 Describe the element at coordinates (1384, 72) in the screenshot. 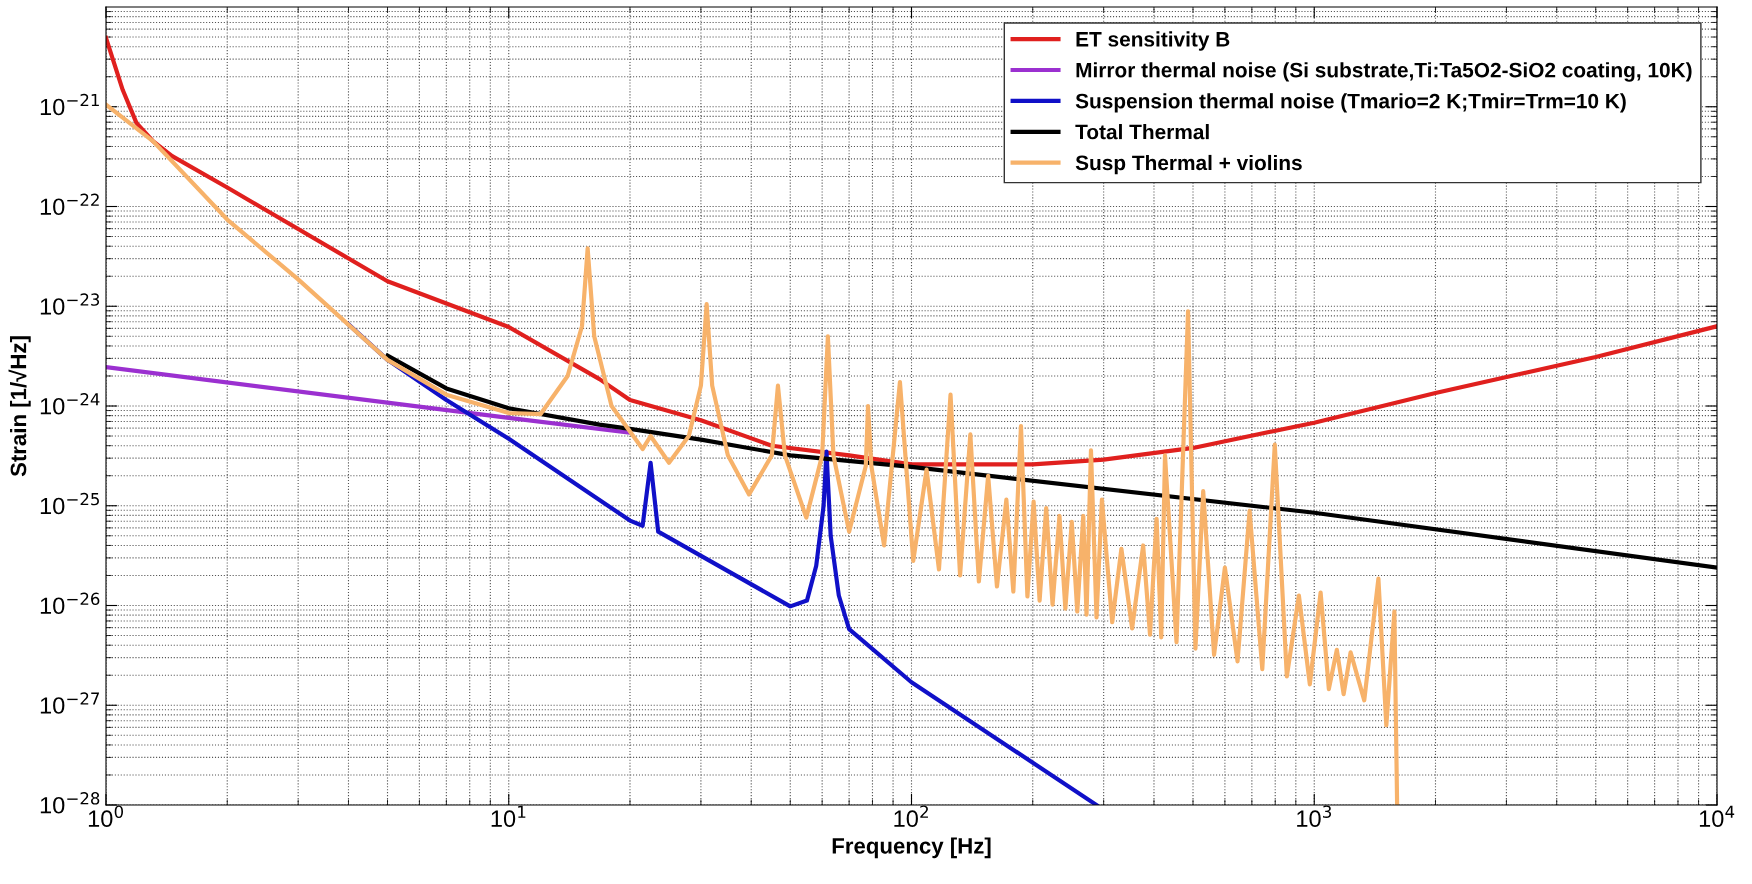

I see `legend-label: Mirror thermal noise (Si substrate,Ti:Ta5O2-SiO2 coating, 10K)` at that location.